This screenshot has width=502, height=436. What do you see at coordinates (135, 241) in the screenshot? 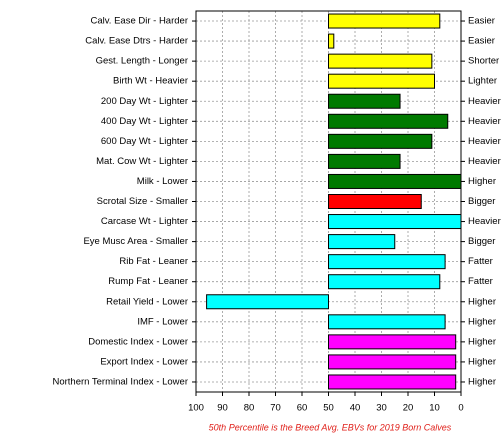
I see `category-label: Eye Musc Area - Smaller` at bounding box center [135, 241].